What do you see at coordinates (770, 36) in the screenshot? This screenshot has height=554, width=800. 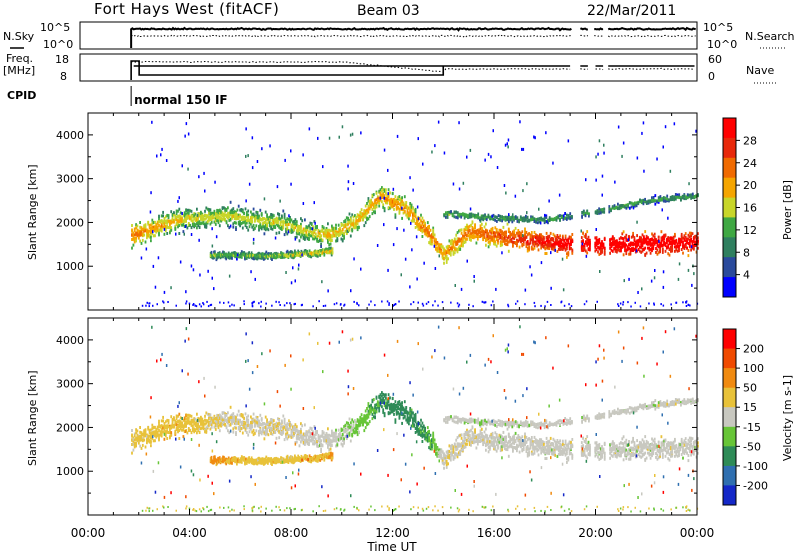 I see `nsearch-label: N.Search` at bounding box center [770, 36].